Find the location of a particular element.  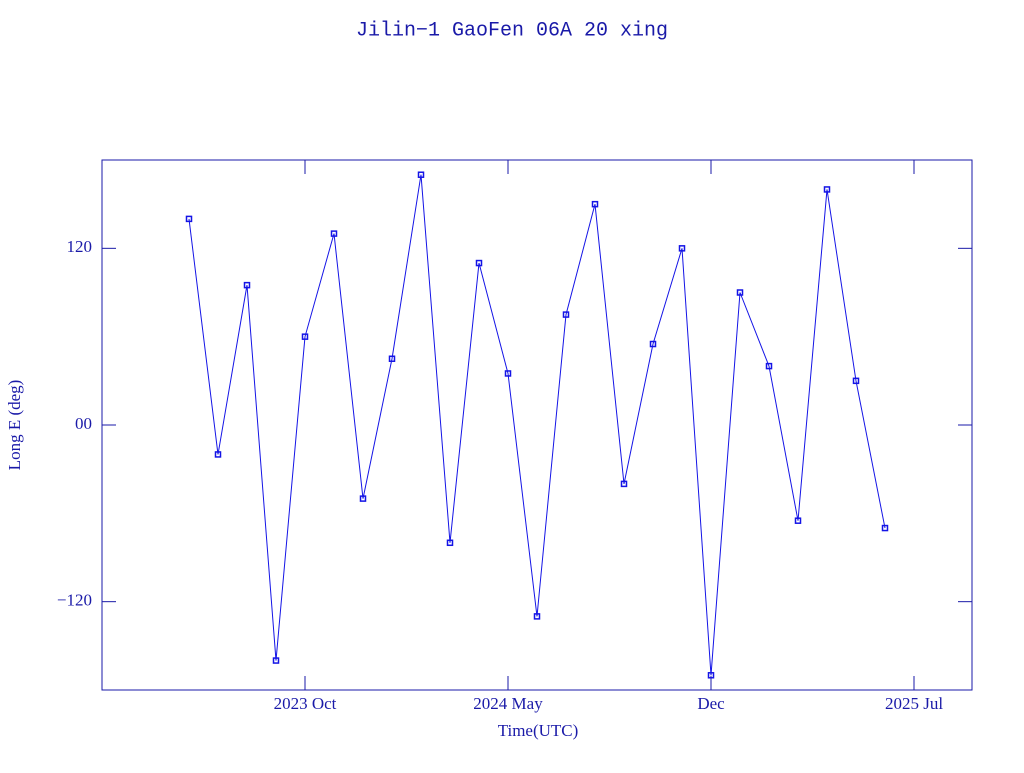

y-tick-label: 00 is located at coordinates (83, 423).